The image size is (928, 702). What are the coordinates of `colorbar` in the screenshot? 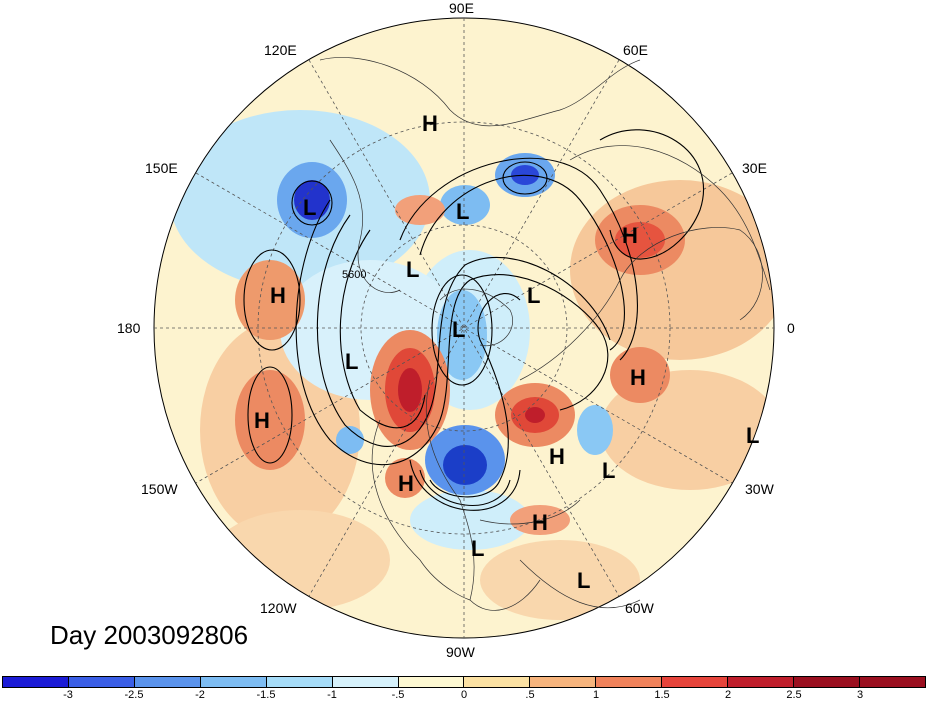 It's located at (464, 682).